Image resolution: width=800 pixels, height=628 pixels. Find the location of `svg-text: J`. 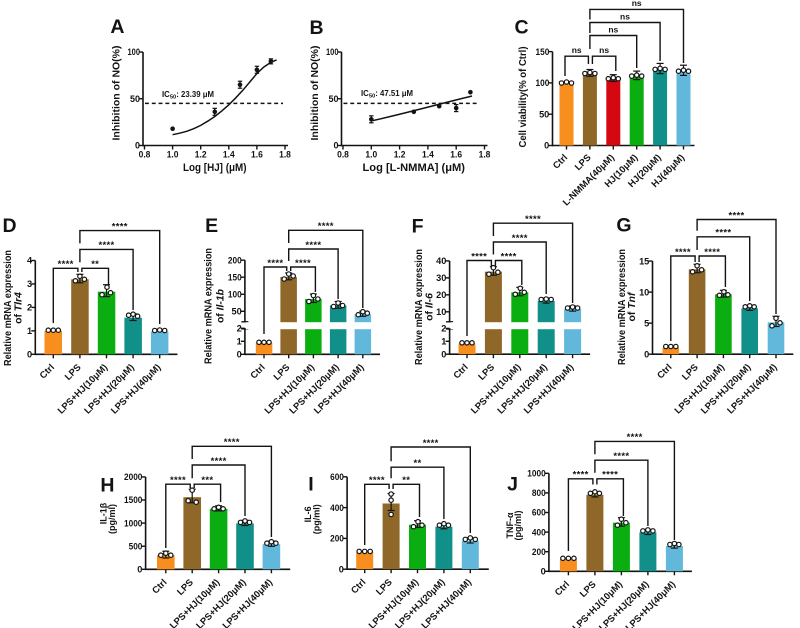

svg-text: J is located at coordinates (512, 485).